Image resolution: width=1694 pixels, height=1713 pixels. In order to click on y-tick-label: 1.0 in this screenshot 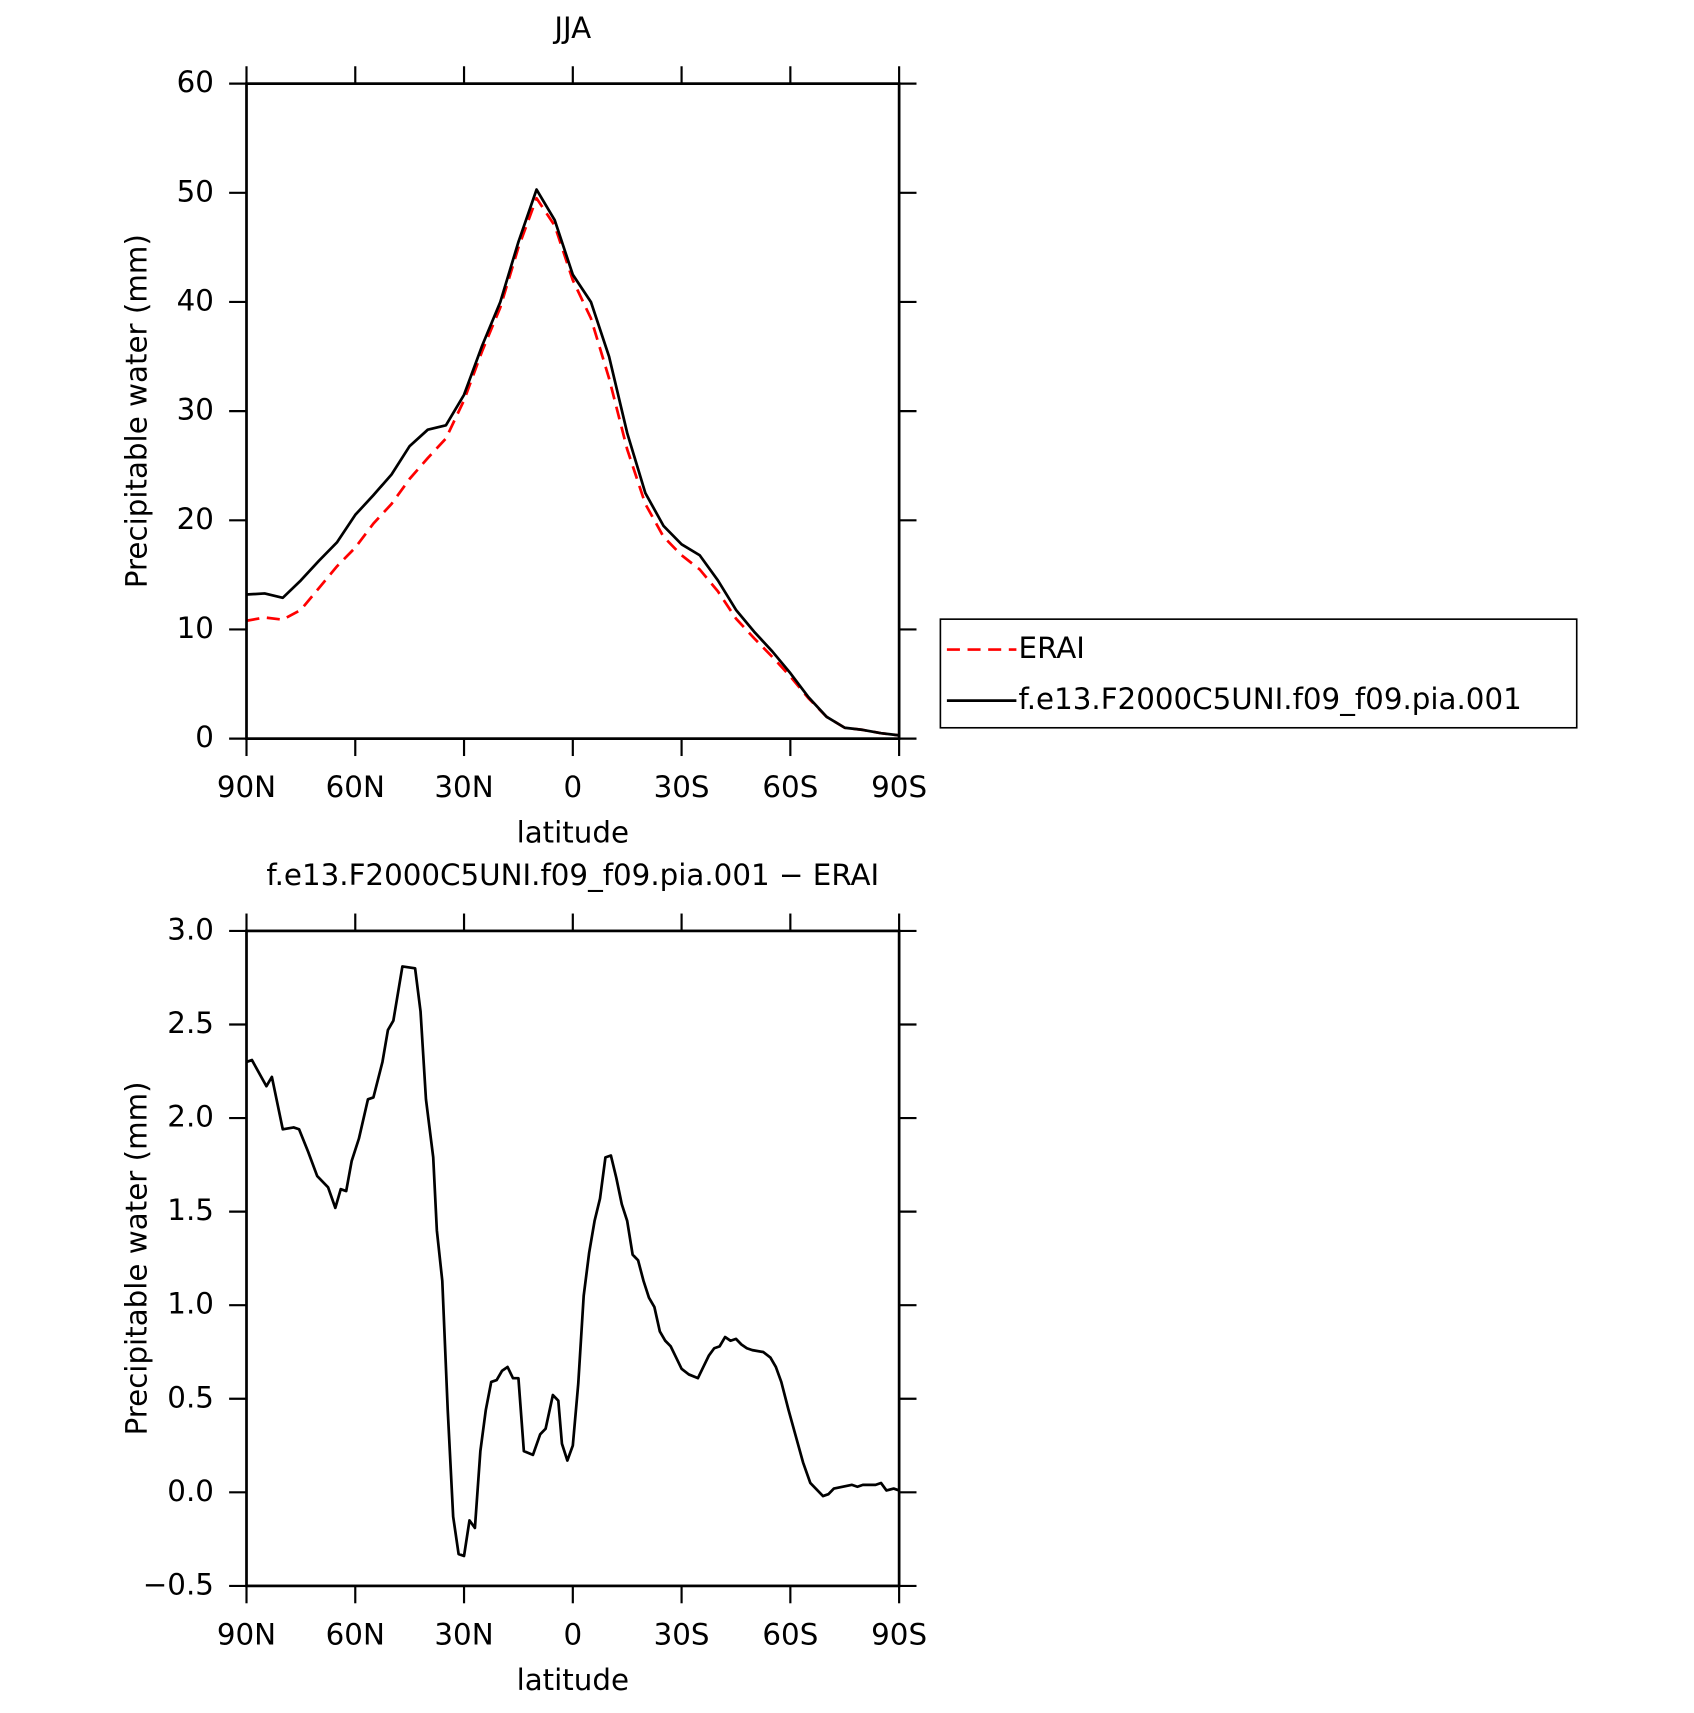, I will do `click(190, 1304)`.